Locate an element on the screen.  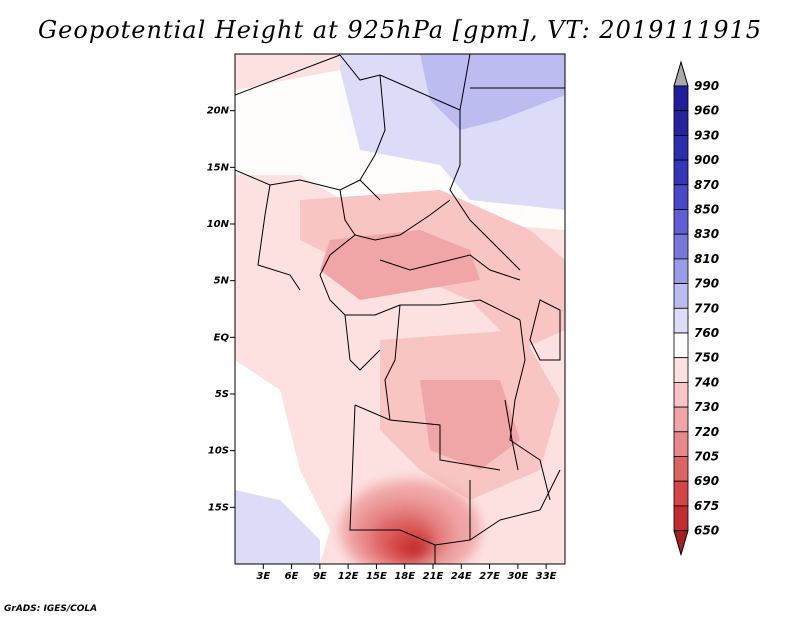
lon-tick-label: 24E is located at coordinates (461, 576).